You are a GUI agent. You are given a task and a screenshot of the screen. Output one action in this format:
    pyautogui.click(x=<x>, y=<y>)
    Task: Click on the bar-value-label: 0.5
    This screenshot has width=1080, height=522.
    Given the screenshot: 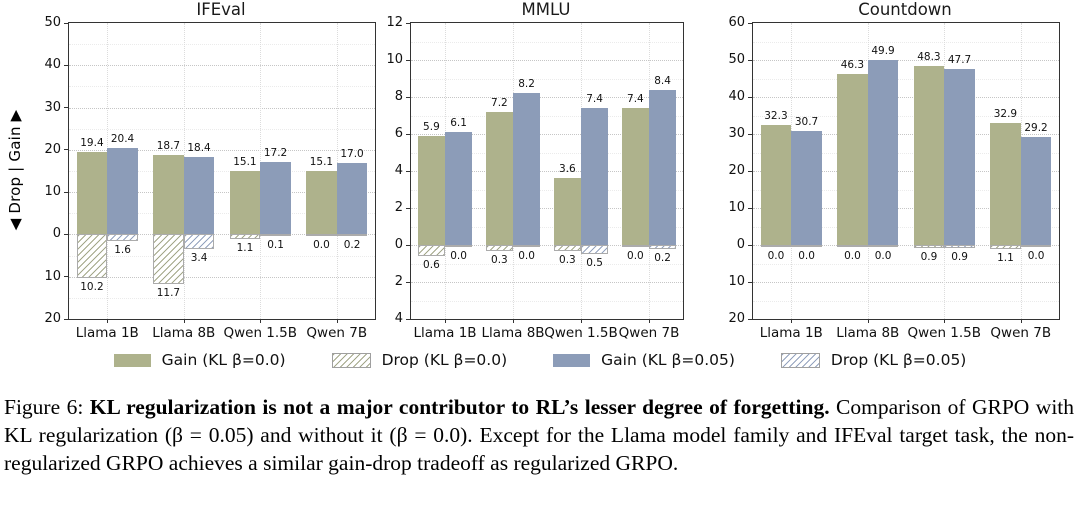 What is the action you would take?
    pyautogui.click(x=594, y=263)
    